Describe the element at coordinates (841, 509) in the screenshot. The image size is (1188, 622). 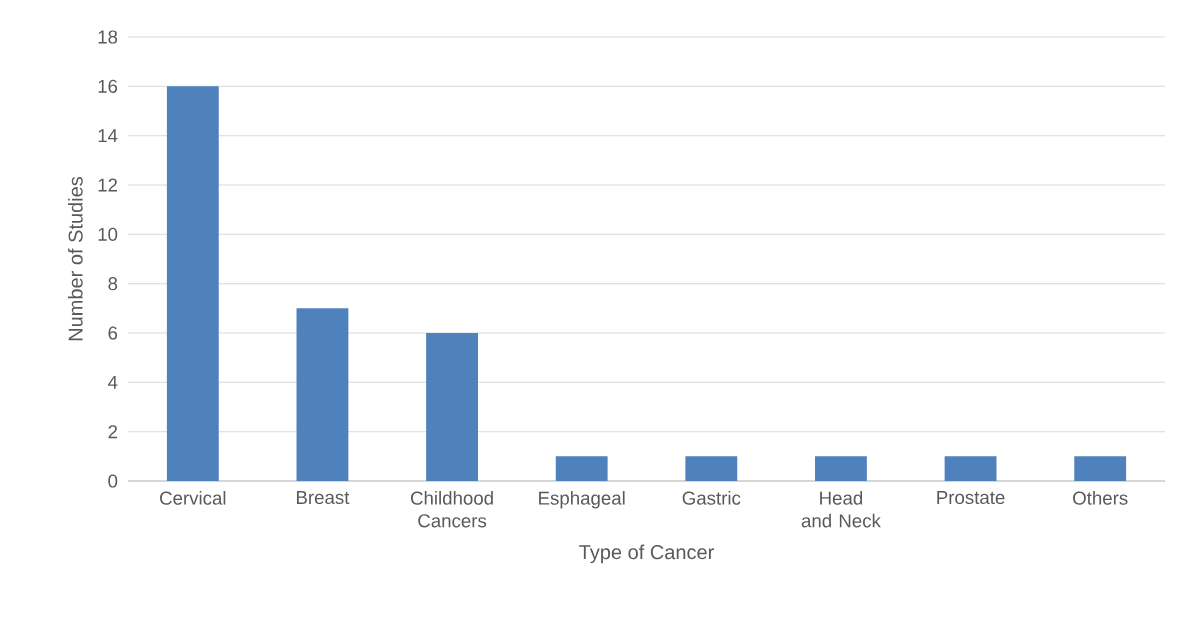
I see `x-tick-label: Head and Neck` at that location.